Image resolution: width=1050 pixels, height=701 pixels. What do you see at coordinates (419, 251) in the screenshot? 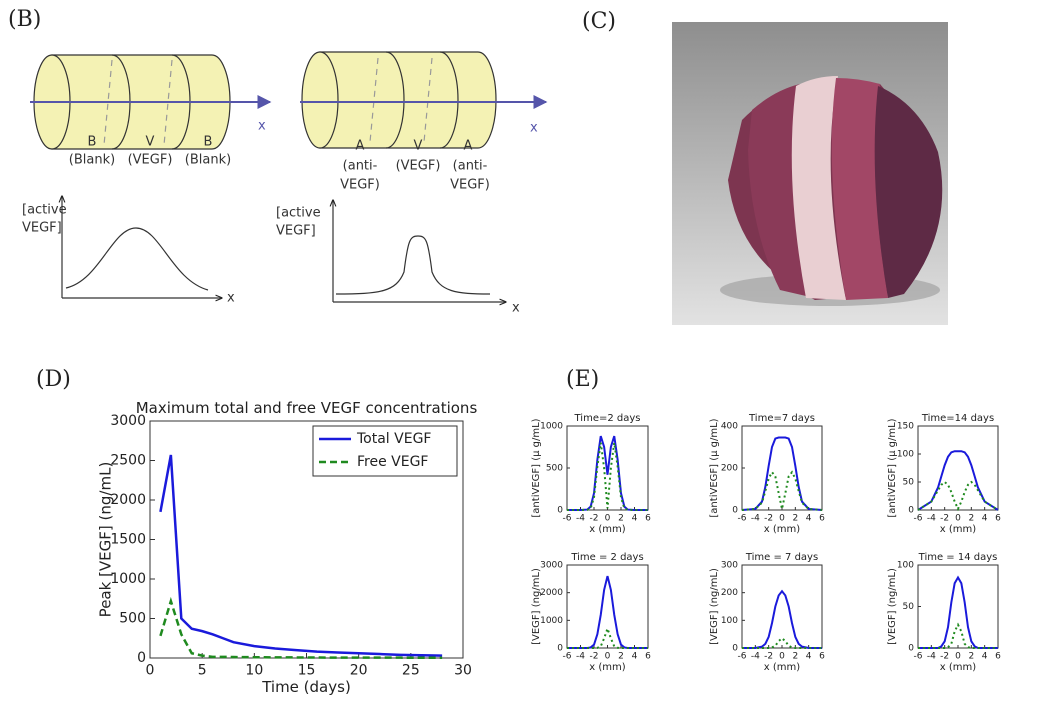
I see `schematic-plot-right` at bounding box center [419, 251].